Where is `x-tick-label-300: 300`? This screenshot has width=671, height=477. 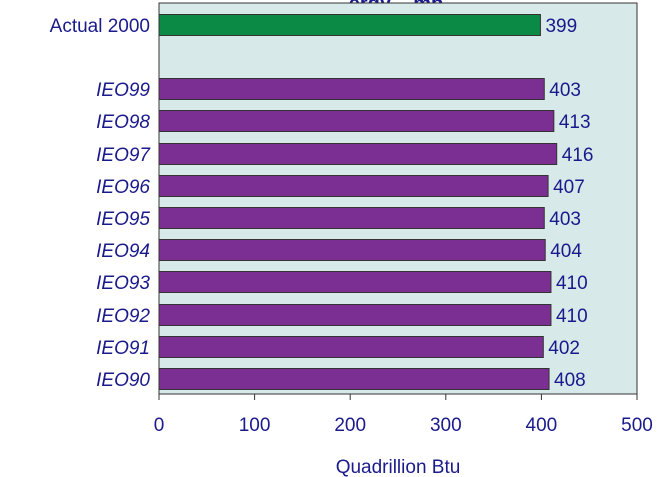 x-tick-label-300: 300 is located at coordinates (446, 425).